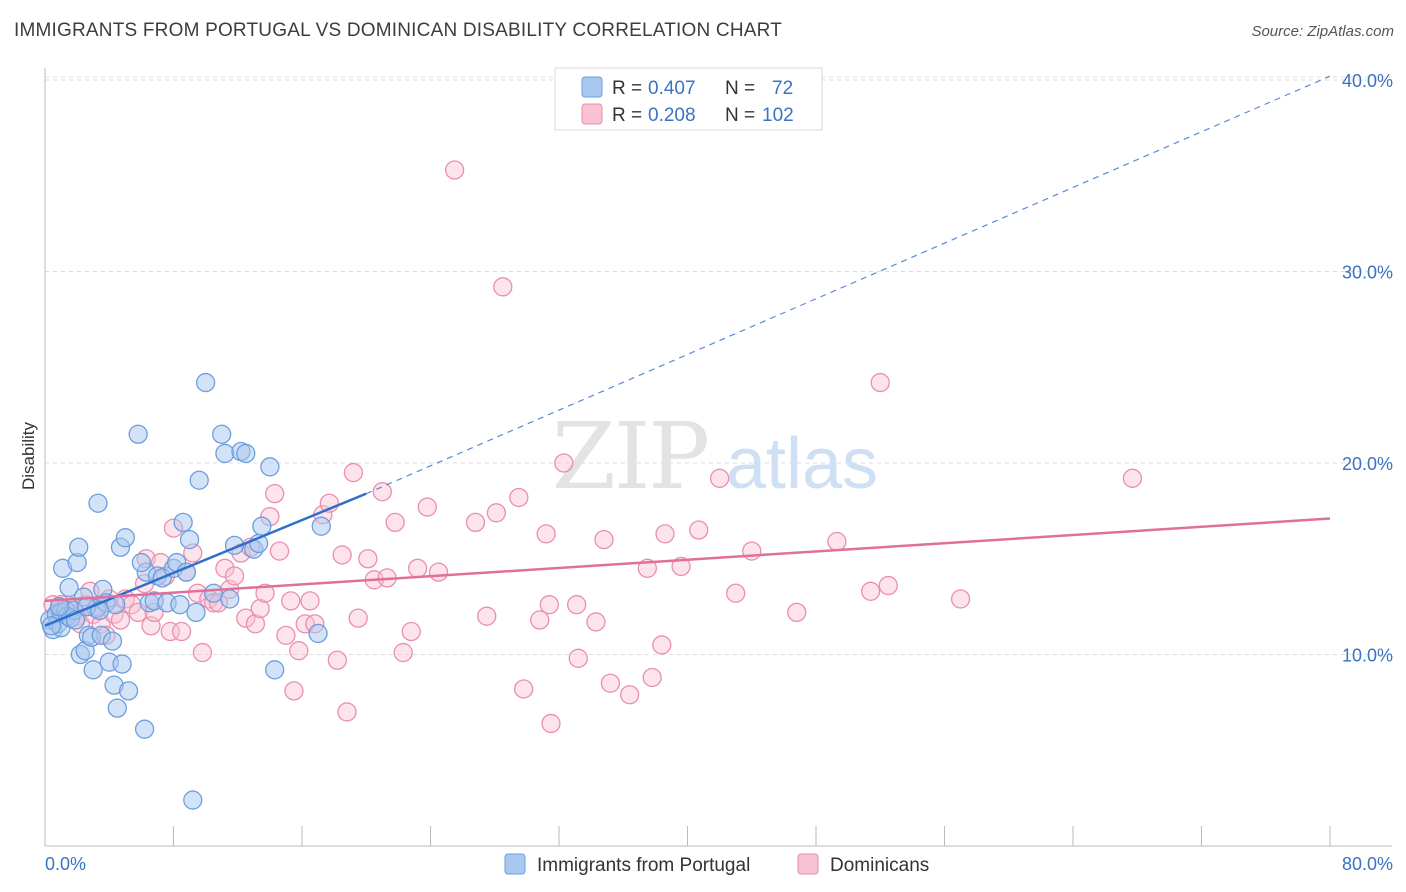 Image resolution: width=1406 pixels, height=892 pixels. I want to click on stats-legend: R = 0.407 N = 72 R = 0.208 N = 102, so click(688, 99).